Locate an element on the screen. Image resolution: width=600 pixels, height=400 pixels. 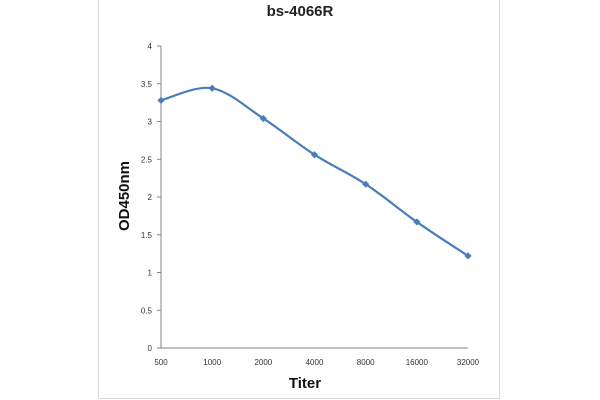
x-axis-title: Titer is located at coordinates (305, 383).